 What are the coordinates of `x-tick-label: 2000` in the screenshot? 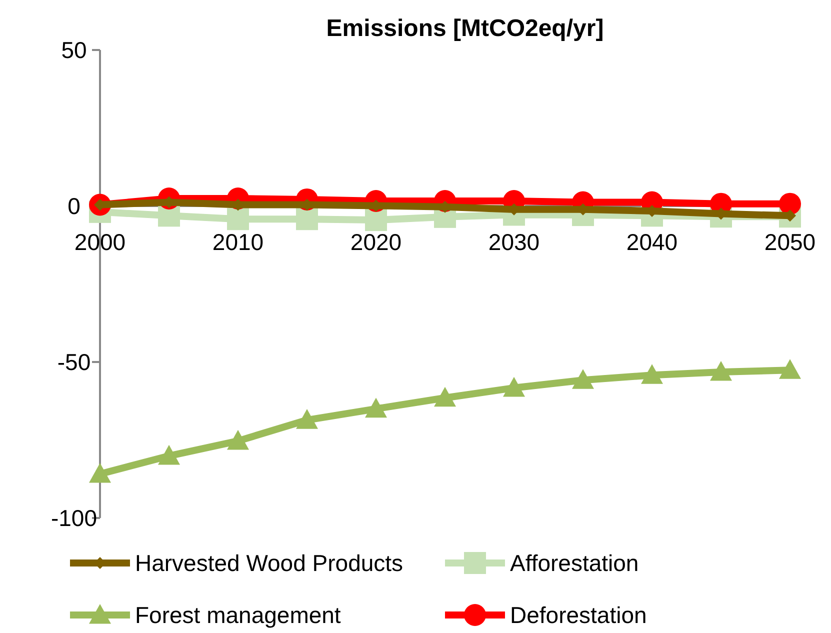 It's located at (100, 242).